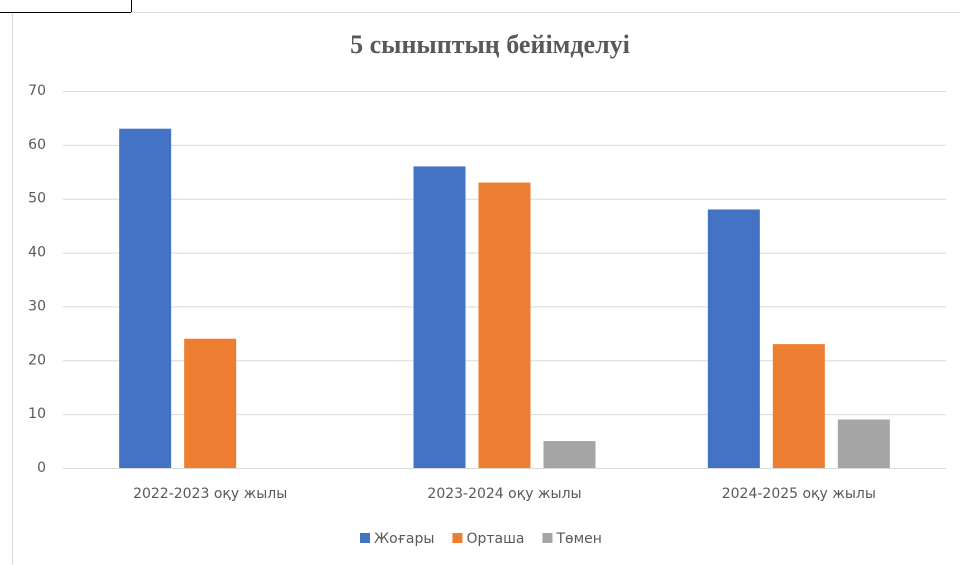 The width and height of the screenshot is (960, 565). Describe the element at coordinates (37, 414) in the screenshot. I see `y-tick-label: 10` at that location.